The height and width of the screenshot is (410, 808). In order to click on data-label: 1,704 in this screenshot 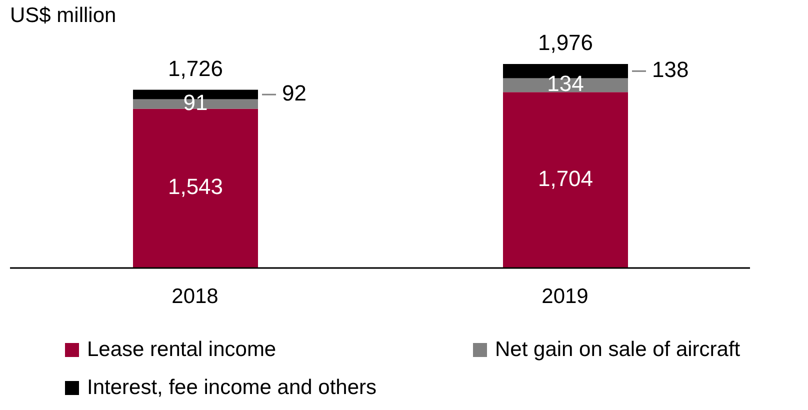, I will do `click(566, 178)`.